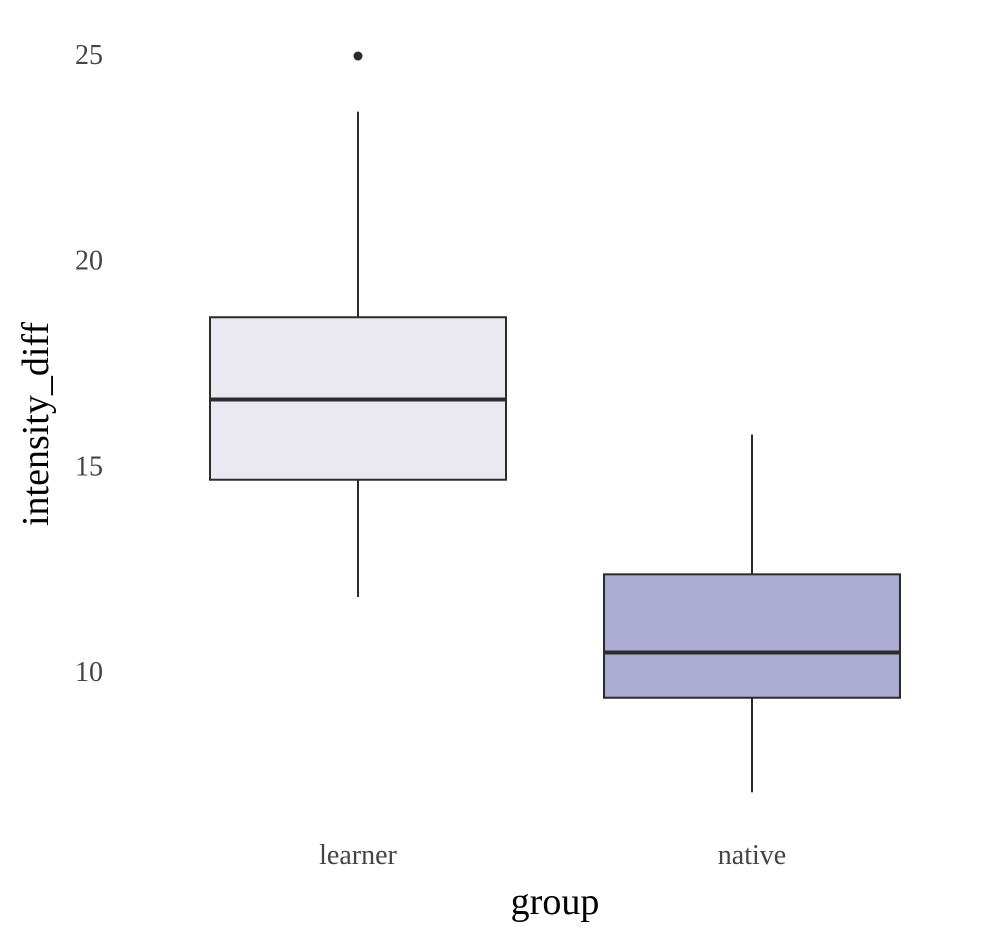 This screenshot has width=1008, height=936. Describe the element at coordinates (36, 424) in the screenshot. I see `y-axis-title: intensity_diff` at that location.